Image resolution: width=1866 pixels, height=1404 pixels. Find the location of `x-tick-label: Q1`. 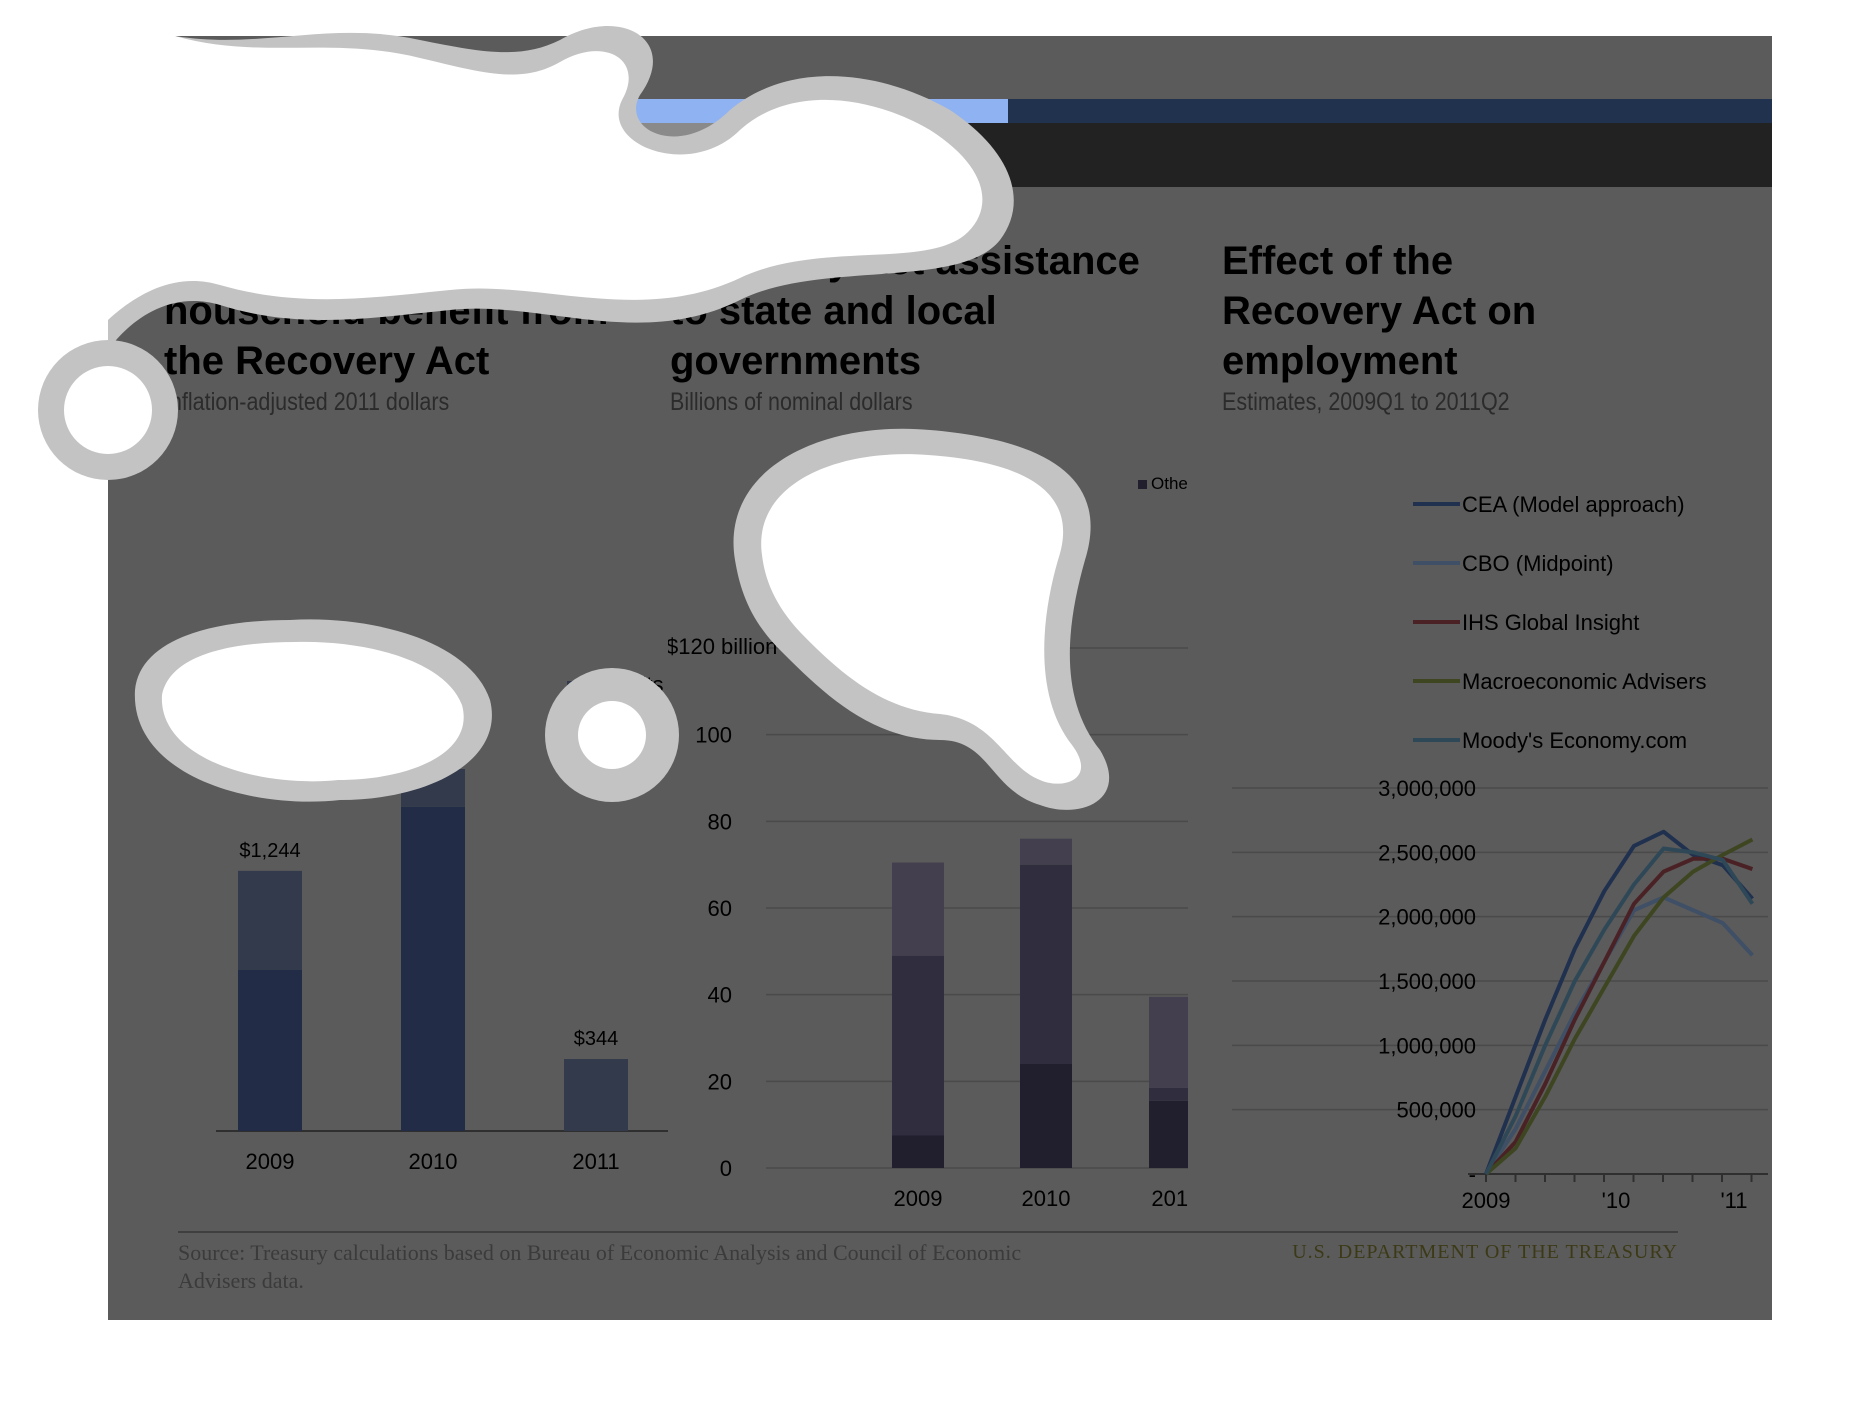

x-tick-label: Q1 is located at coordinates (1485, 1215).